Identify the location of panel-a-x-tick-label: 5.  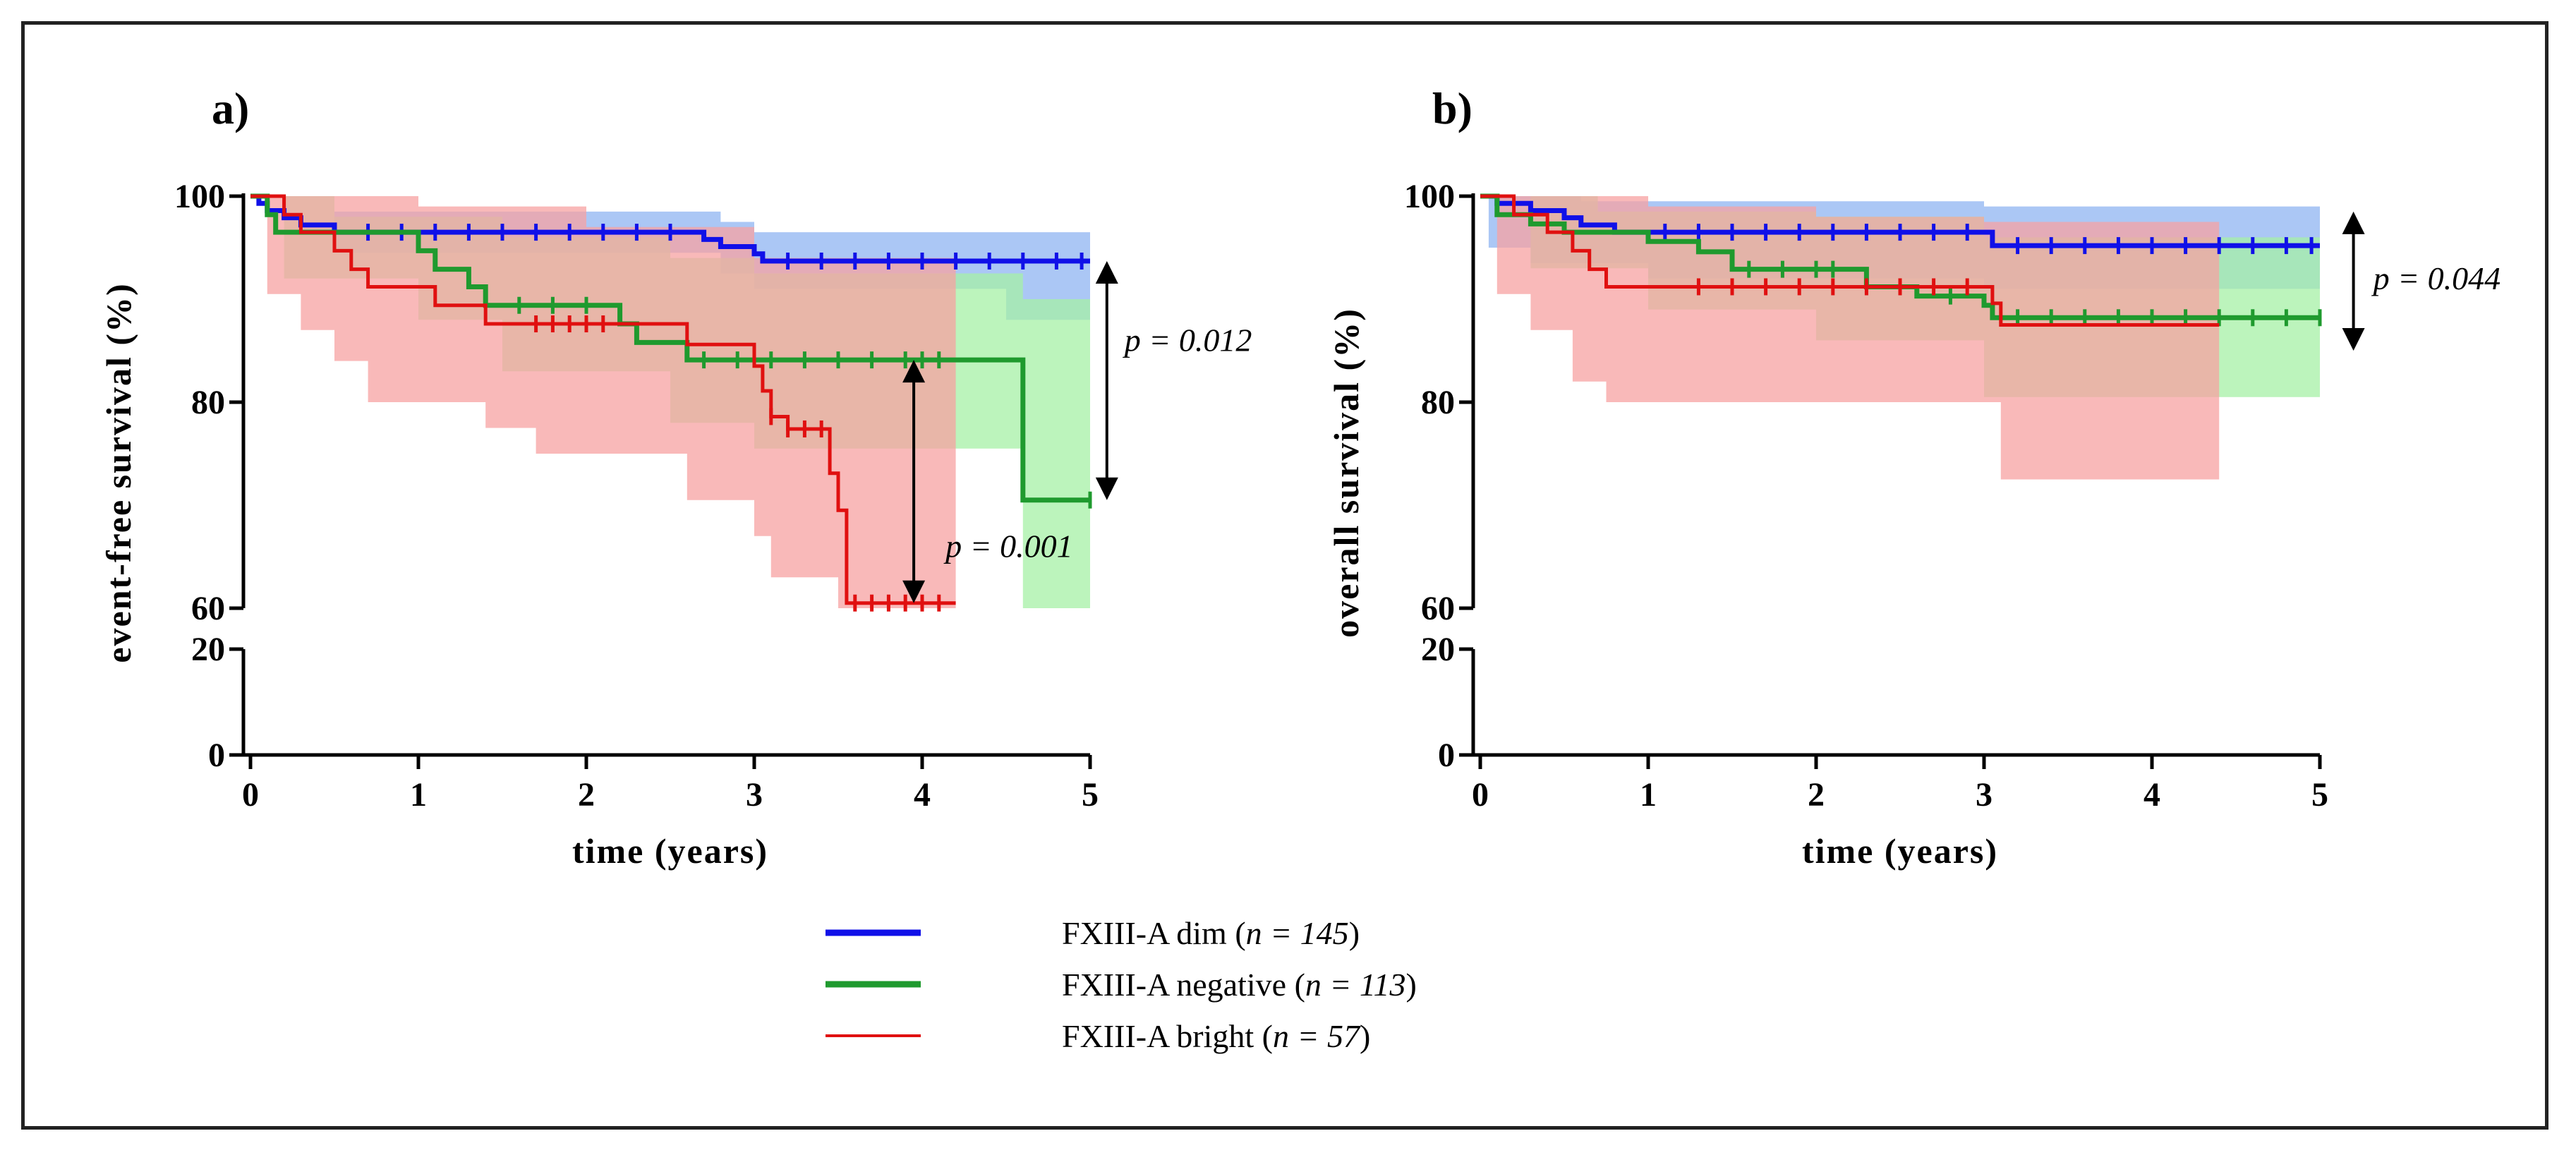
(1091, 795).